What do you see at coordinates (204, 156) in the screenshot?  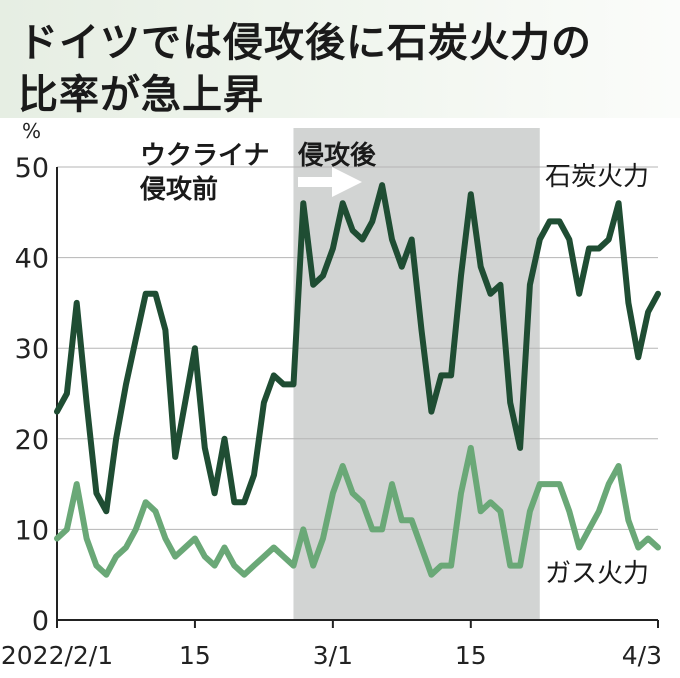 I see `annotation-before-line1: ウクライナ` at bounding box center [204, 156].